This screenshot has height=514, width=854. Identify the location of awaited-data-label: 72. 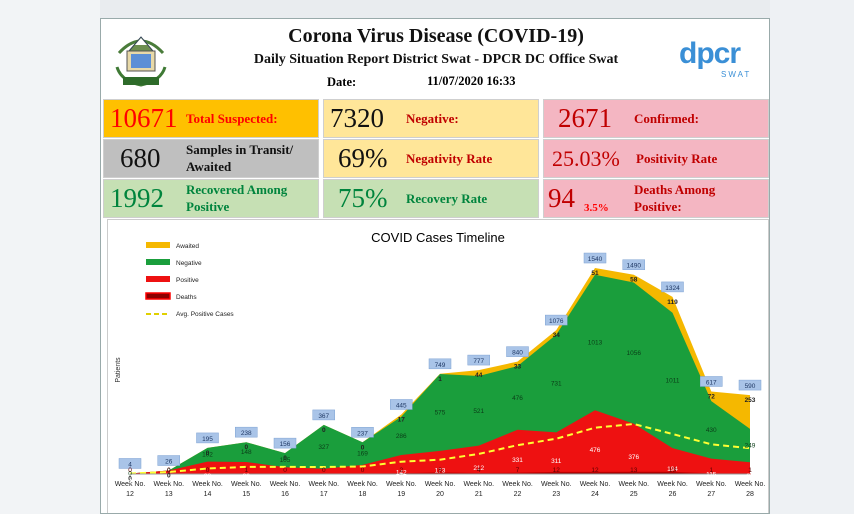
(712, 396).